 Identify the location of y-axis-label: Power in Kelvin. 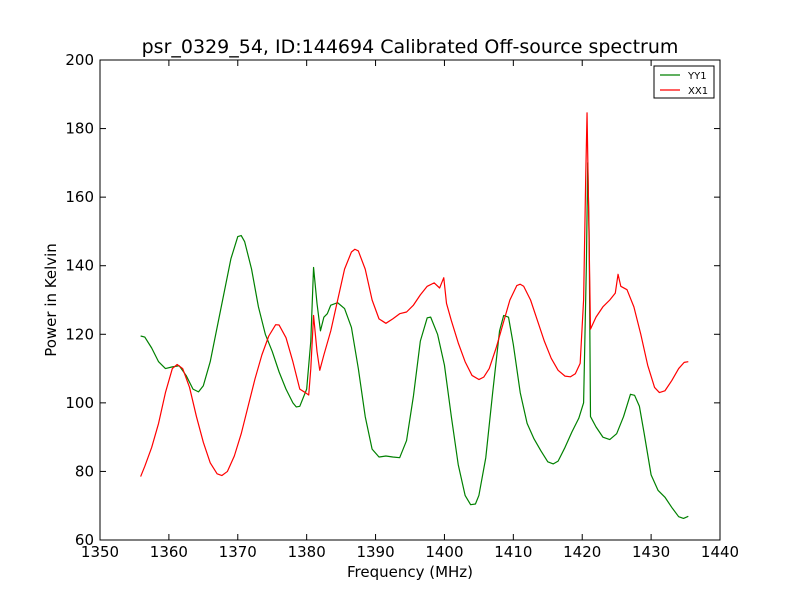
(51, 300).